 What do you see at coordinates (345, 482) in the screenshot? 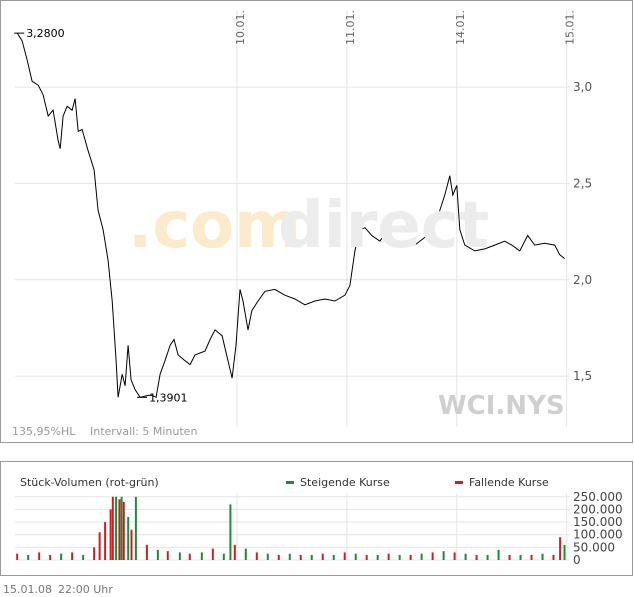
I see `legend-label: Steigende Kurse` at bounding box center [345, 482].